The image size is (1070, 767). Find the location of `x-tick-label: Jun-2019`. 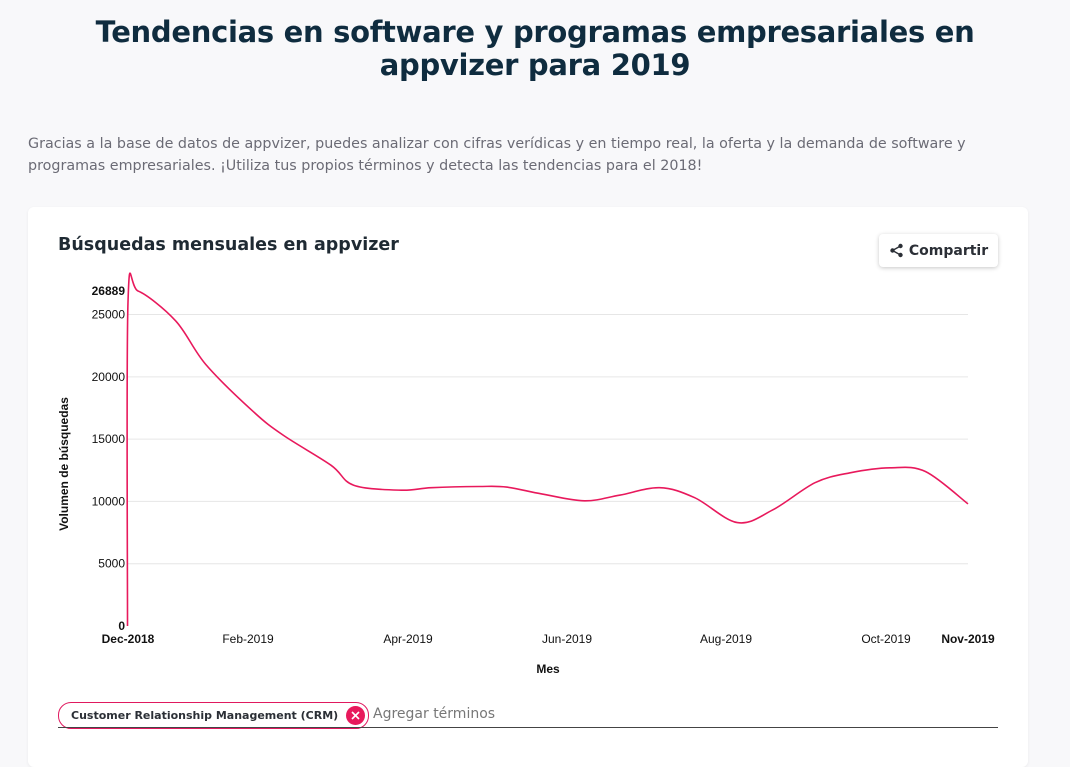

x-tick-label: Jun-2019 is located at coordinates (567, 639).